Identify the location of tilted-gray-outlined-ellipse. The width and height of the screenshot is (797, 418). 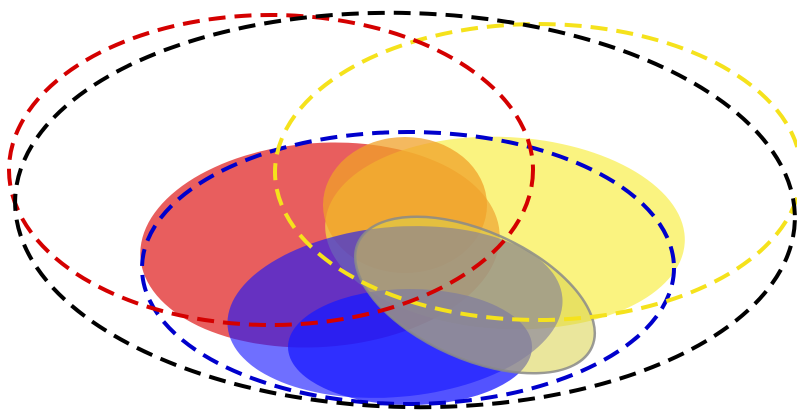
(475, 295).